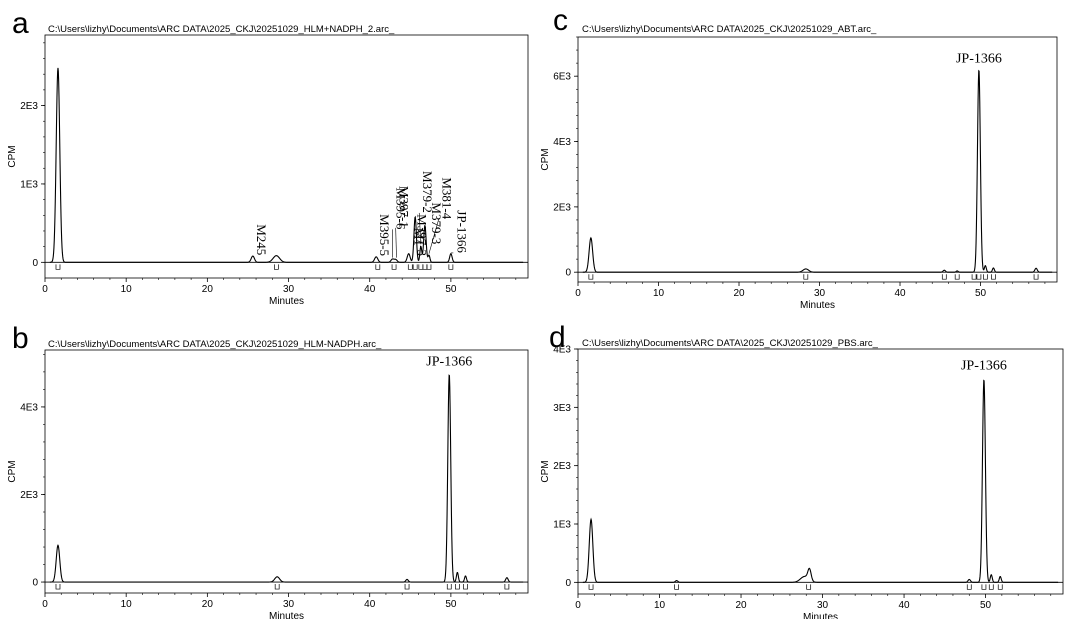  What do you see at coordinates (557, 337) in the screenshot?
I see `panel-letter: d` at bounding box center [557, 337].